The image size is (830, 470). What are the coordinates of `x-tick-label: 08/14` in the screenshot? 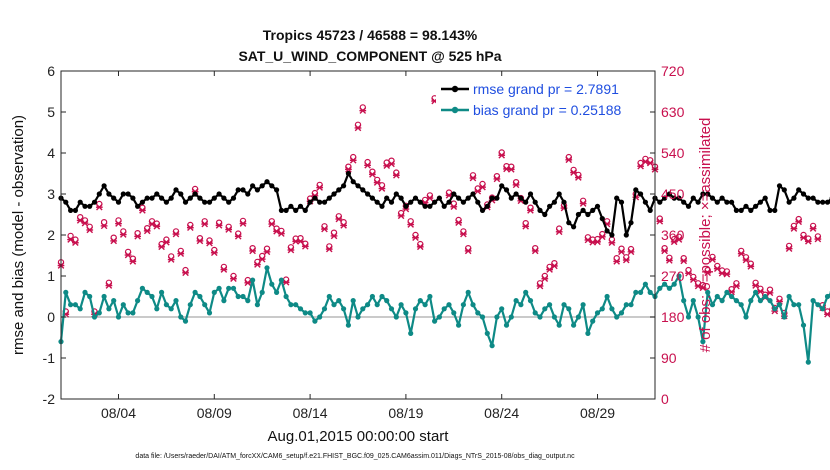 It's located at (310, 413).